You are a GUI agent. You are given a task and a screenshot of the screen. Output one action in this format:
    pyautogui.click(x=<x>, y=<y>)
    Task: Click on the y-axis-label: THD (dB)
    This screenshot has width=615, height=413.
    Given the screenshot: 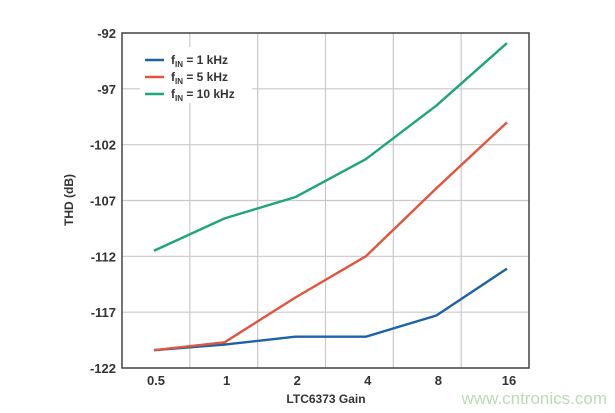 What is the action you would take?
    pyautogui.click(x=69, y=200)
    